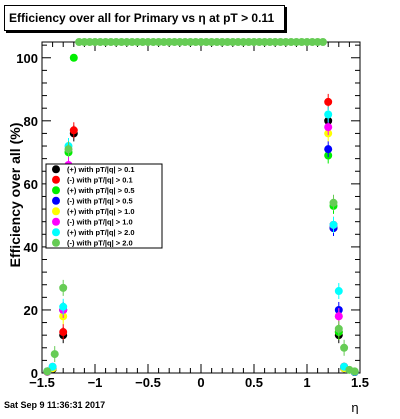 The width and height of the screenshot is (400, 419). Describe the element at coordinates (101, 232) in the screenshot. I see `legend-label: (+) with pT/|q| > 2.0` at that location.